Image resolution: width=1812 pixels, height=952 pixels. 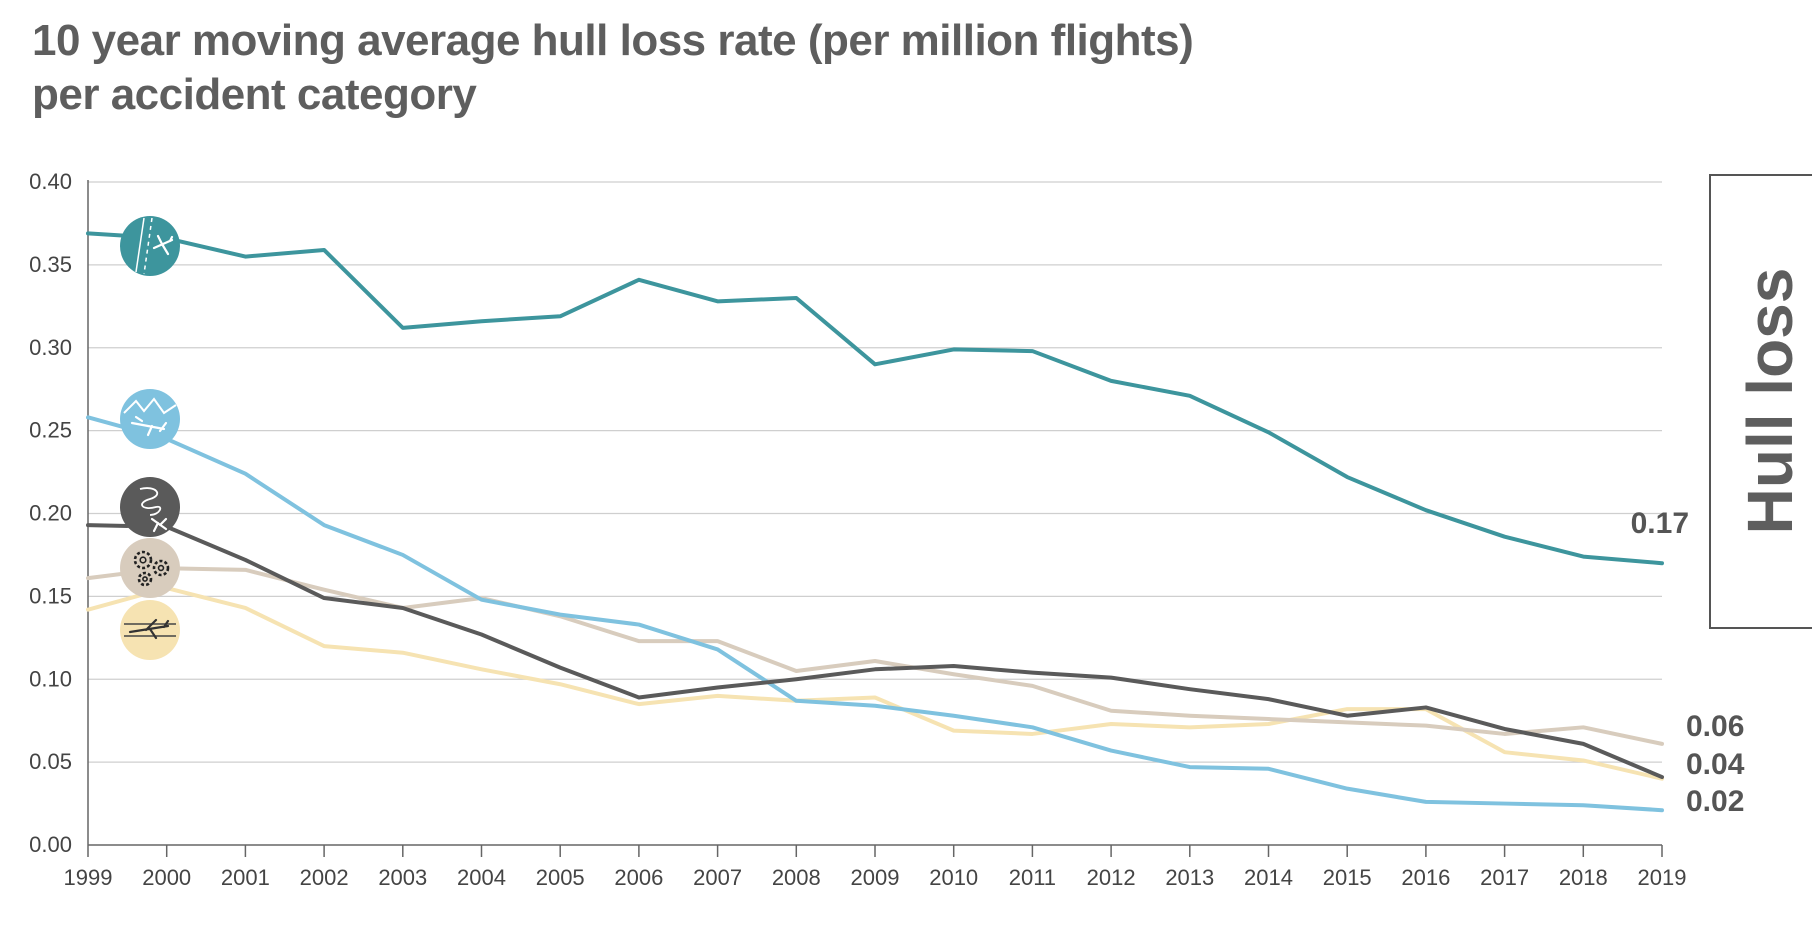 What do you see at coordinates (1189, 877) in the screenshot?
I see `x-tick-label: 2013` at bounding box center [1189, 877].